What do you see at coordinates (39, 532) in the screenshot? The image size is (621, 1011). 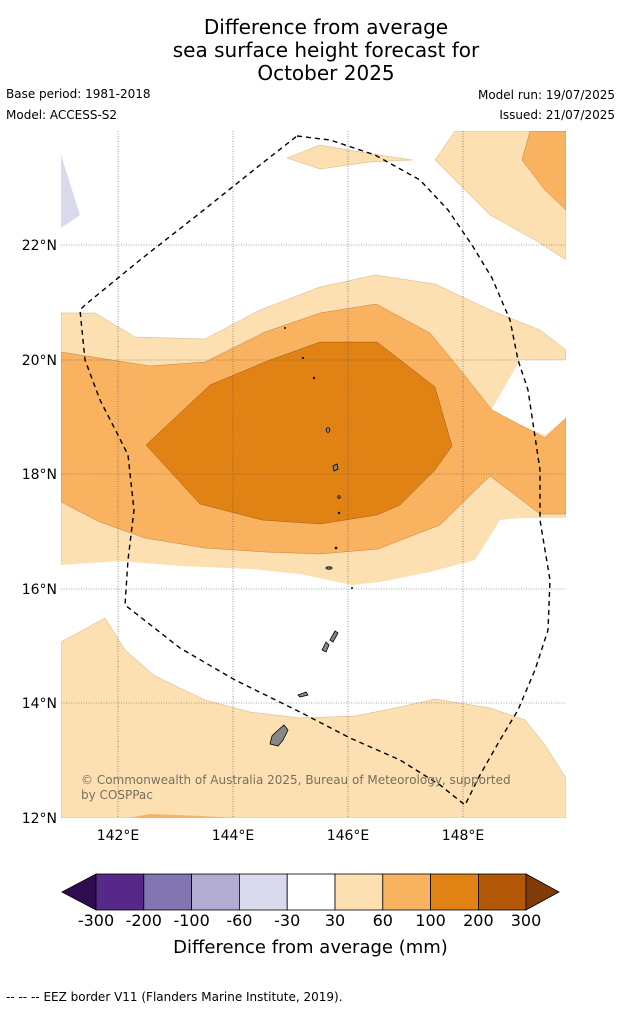 I see `lat-axis: 22°N 20°N 18°N 16°N 14°N 12°N` at bounding box center [39, 532].